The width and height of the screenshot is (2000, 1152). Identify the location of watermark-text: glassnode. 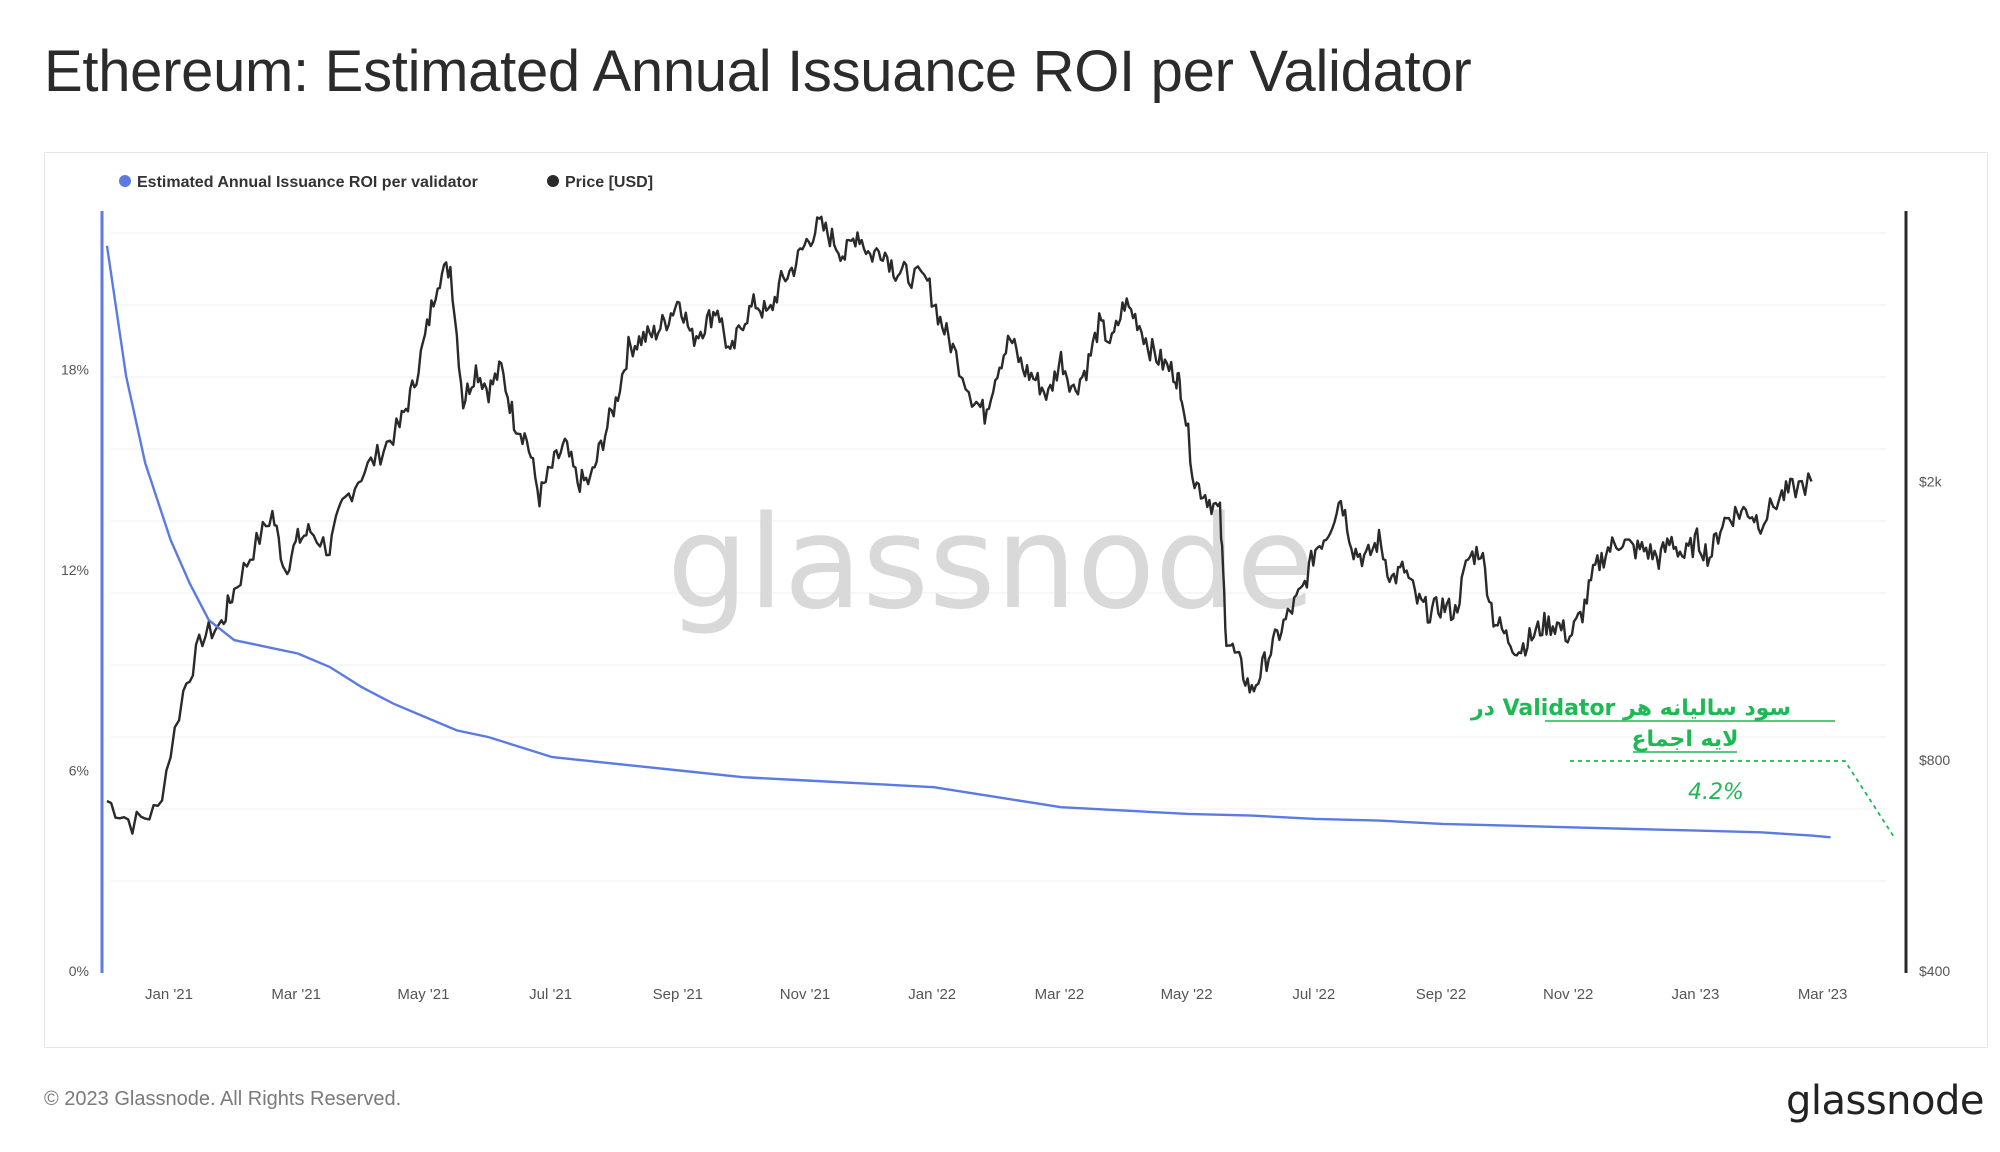
(991, 563).